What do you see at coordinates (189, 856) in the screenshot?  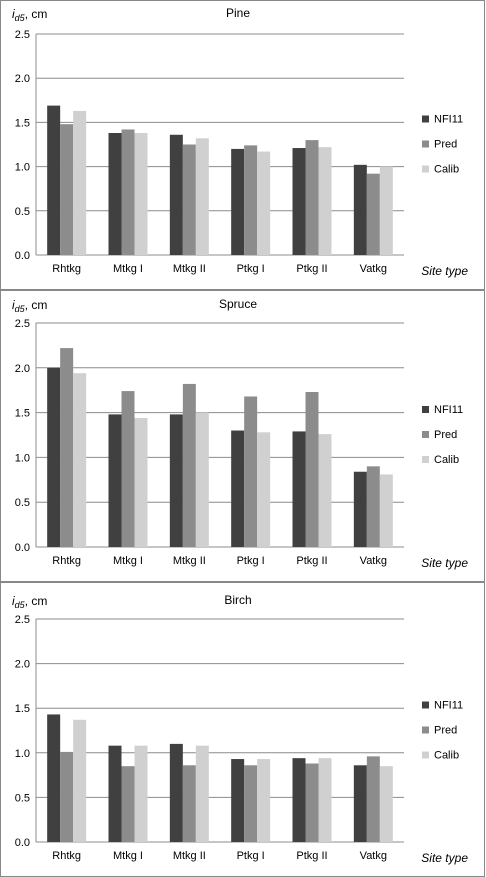 I see `x-tick-label: Mtkg II` at bounding box center [189, 856].